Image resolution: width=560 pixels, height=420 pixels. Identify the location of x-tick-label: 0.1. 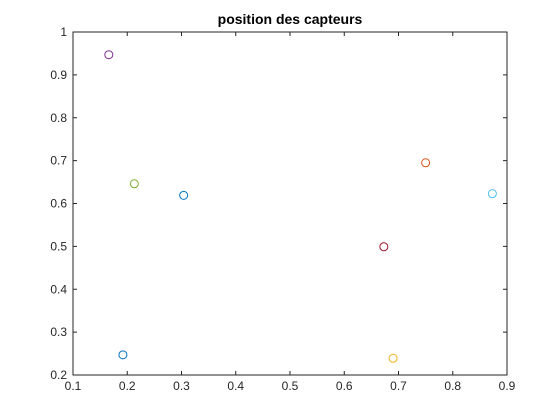
(73, 386).